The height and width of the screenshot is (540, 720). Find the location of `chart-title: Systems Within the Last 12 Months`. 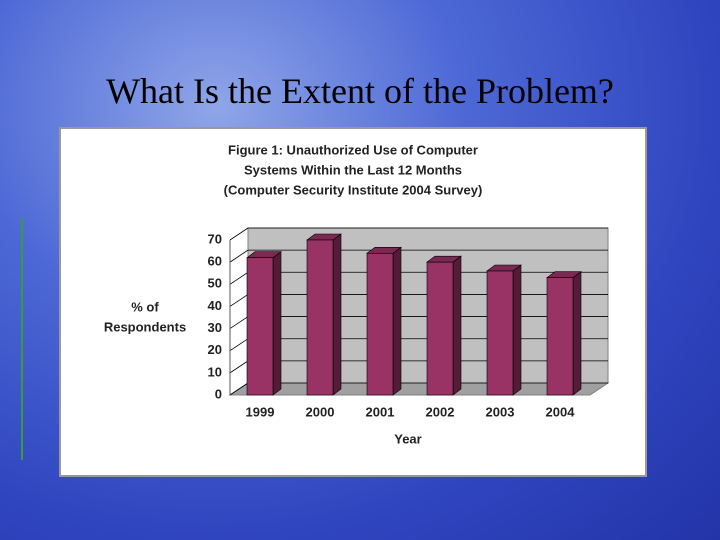

chart-title: Systems Within the Last 12 Months is located at coordinates (353, 169).